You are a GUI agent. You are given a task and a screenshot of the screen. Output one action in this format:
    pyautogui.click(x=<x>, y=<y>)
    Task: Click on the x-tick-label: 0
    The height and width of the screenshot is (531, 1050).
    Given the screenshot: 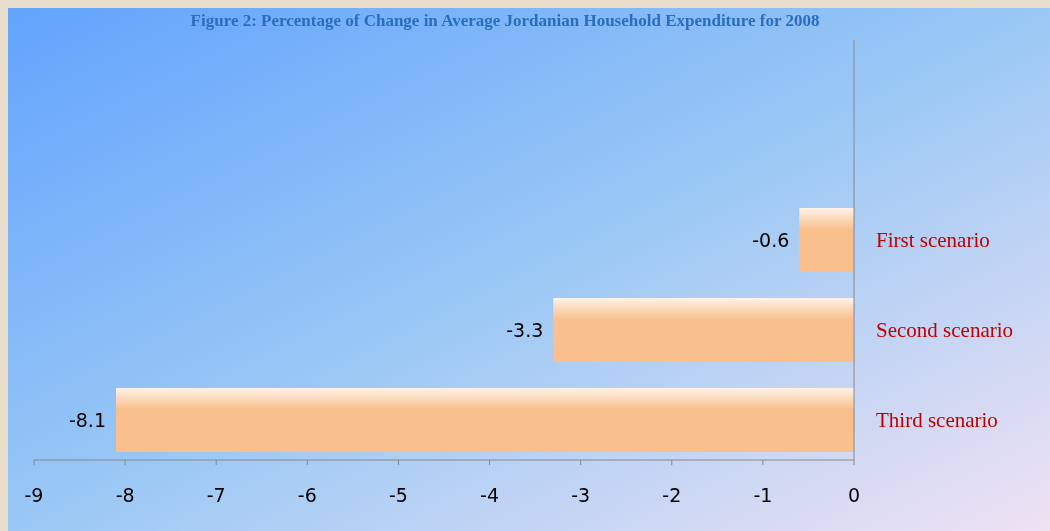 What is the action you would take?
    pyautogui.click(x=854, y=495)
    